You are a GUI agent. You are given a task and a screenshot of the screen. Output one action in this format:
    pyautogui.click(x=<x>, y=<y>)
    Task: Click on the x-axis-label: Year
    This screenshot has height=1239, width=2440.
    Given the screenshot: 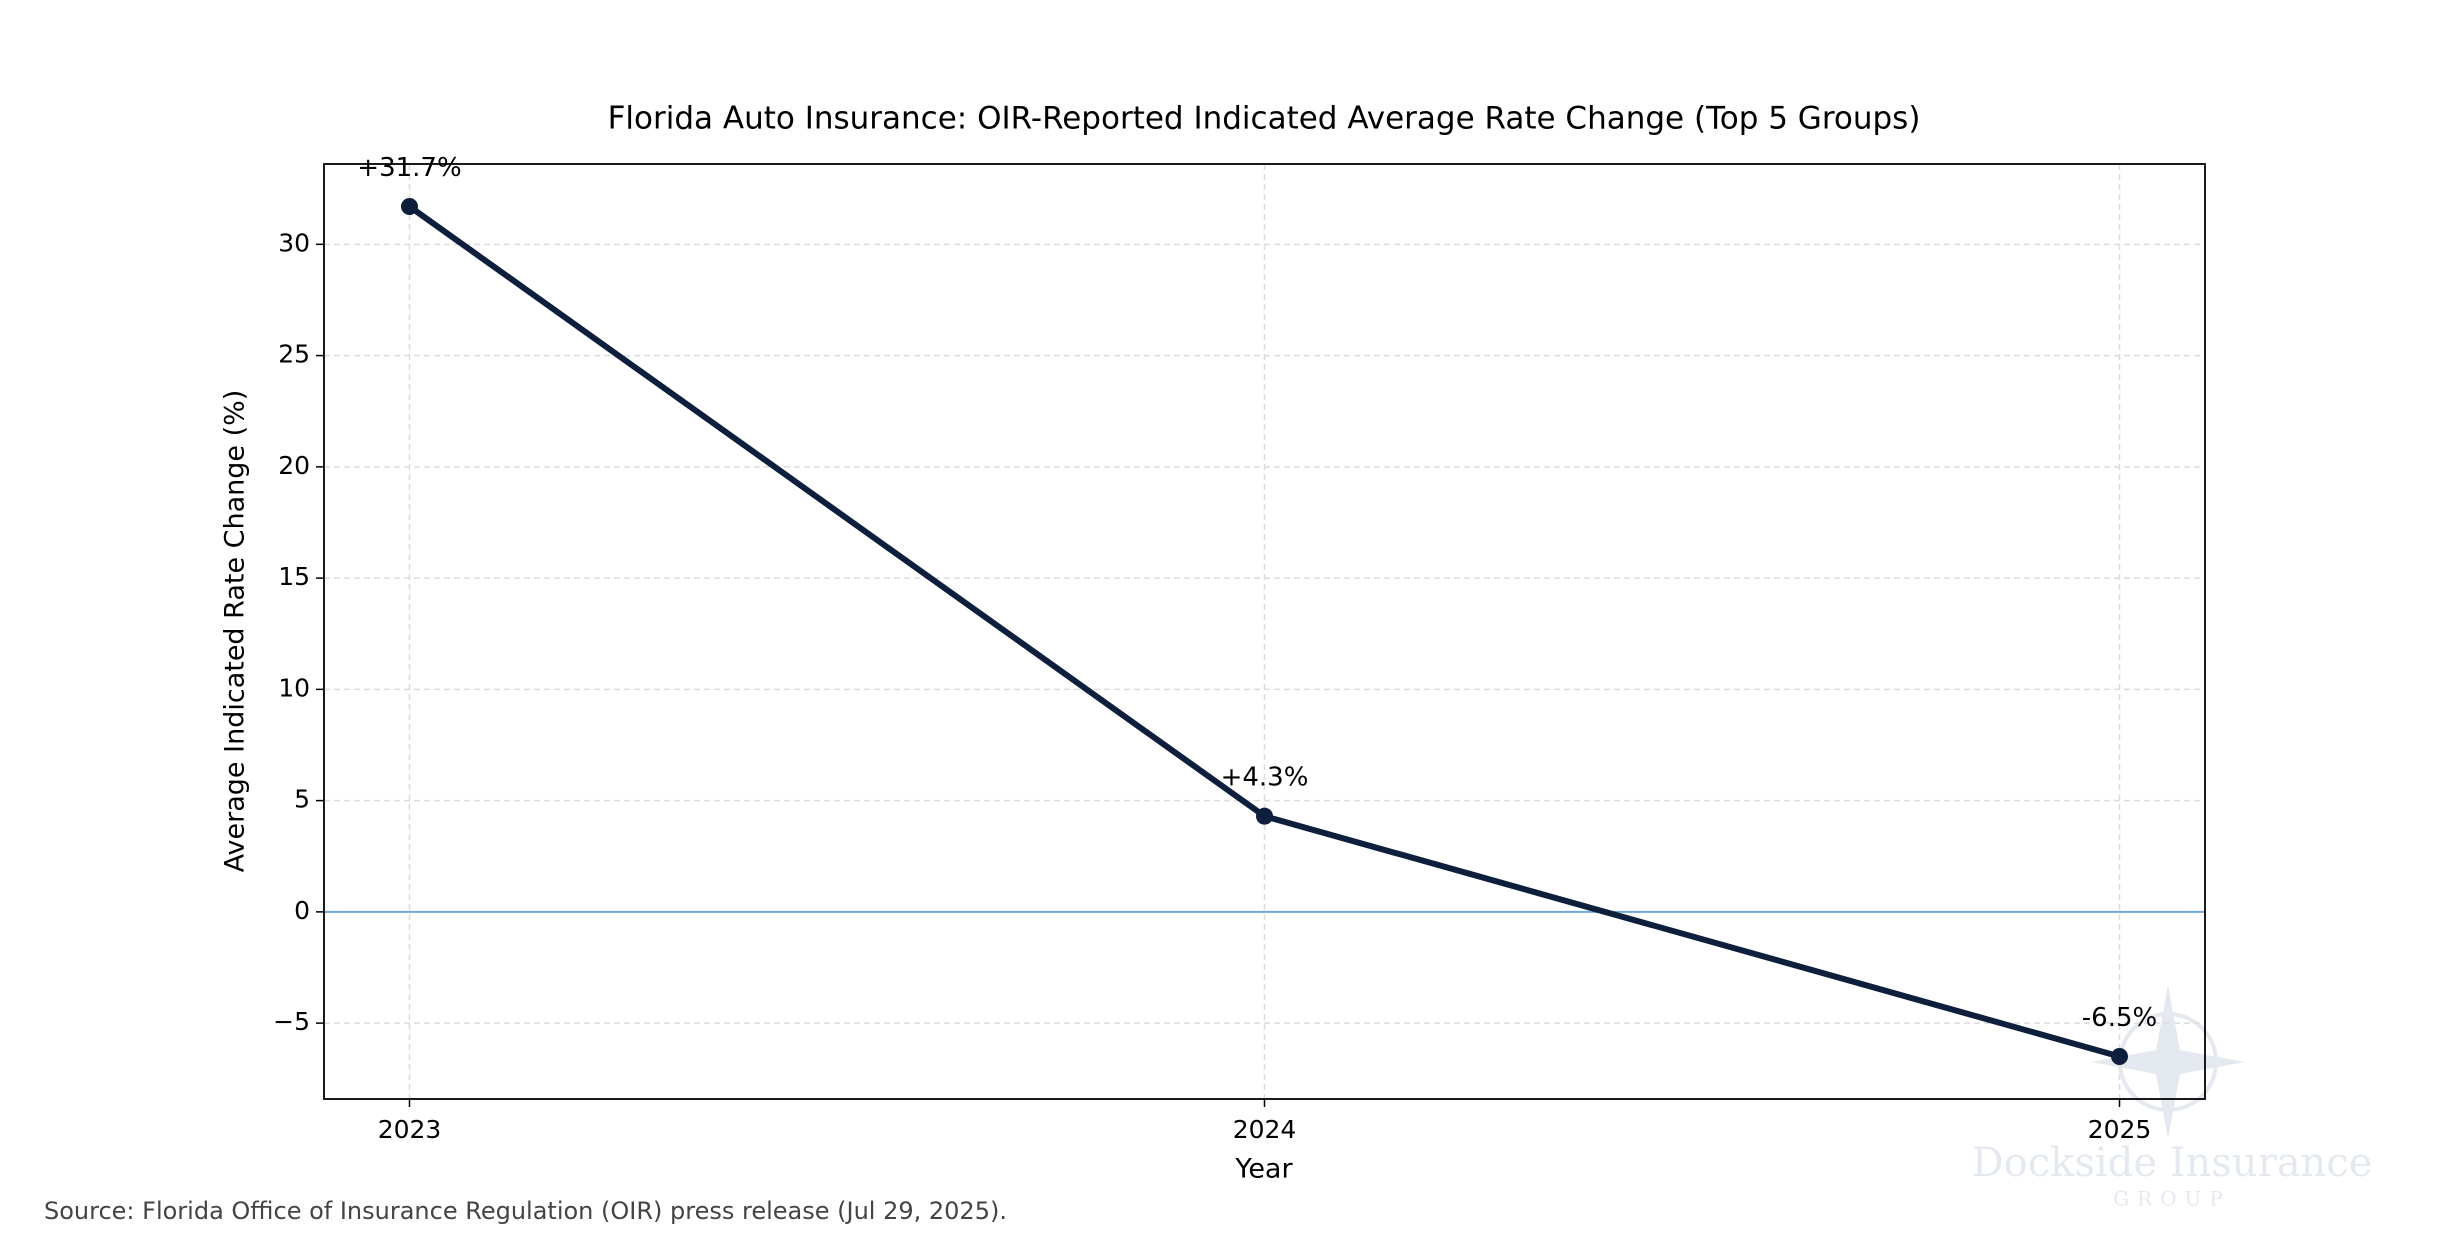 What is the action you would take?
    pyautogui.click(x=1263, y=1169)
    